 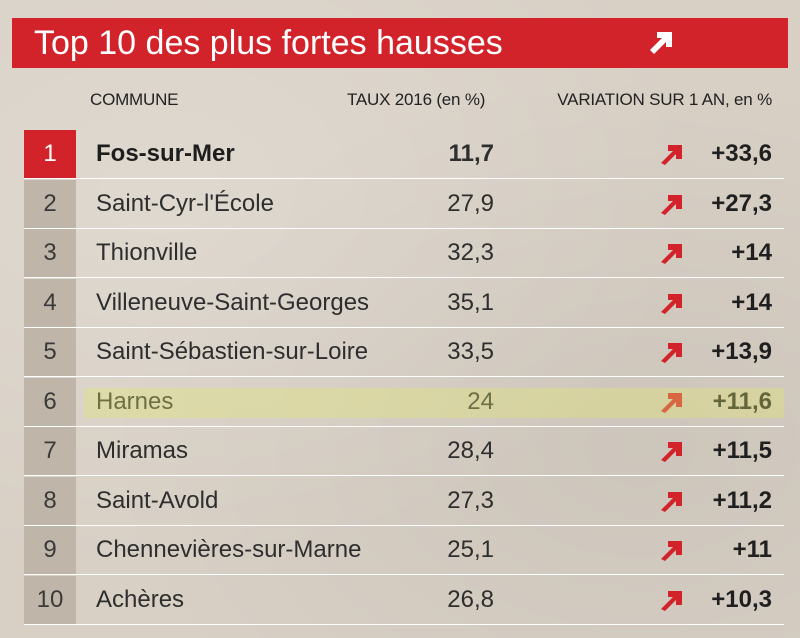 What do you see at coordinates (752, 549) in the screenshot?
I see `variation-value: +11` at bounding box center [752, 549].